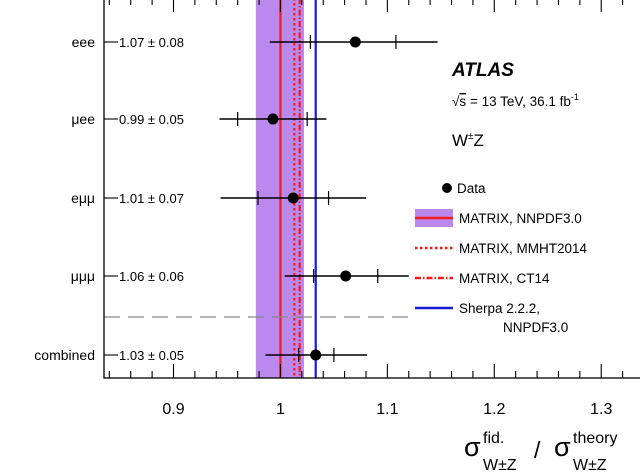  I want to click on legend-sherpa-label: Sherpa 2.2.2,, so click(499, 308).